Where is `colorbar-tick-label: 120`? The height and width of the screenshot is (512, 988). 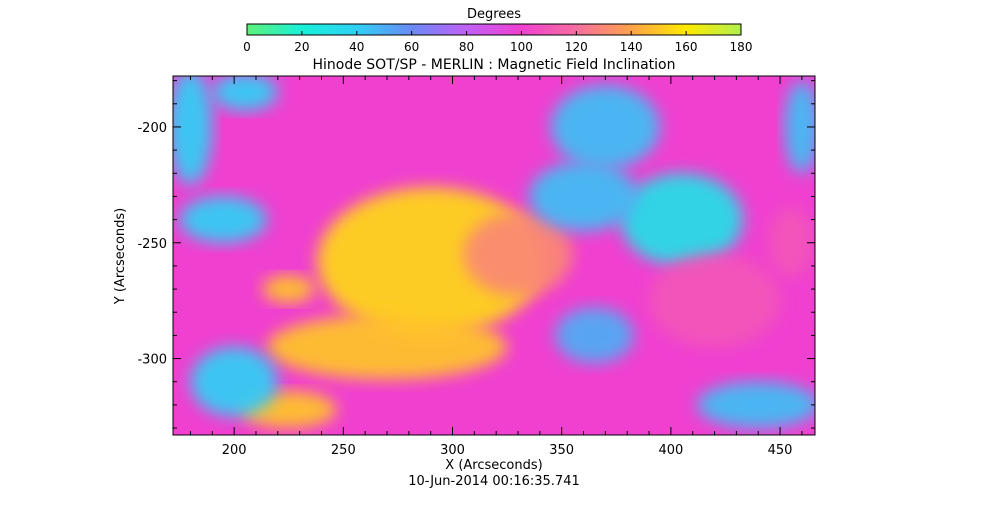 colorbar-tick-label: 120 is located at coordinates (576, 47).